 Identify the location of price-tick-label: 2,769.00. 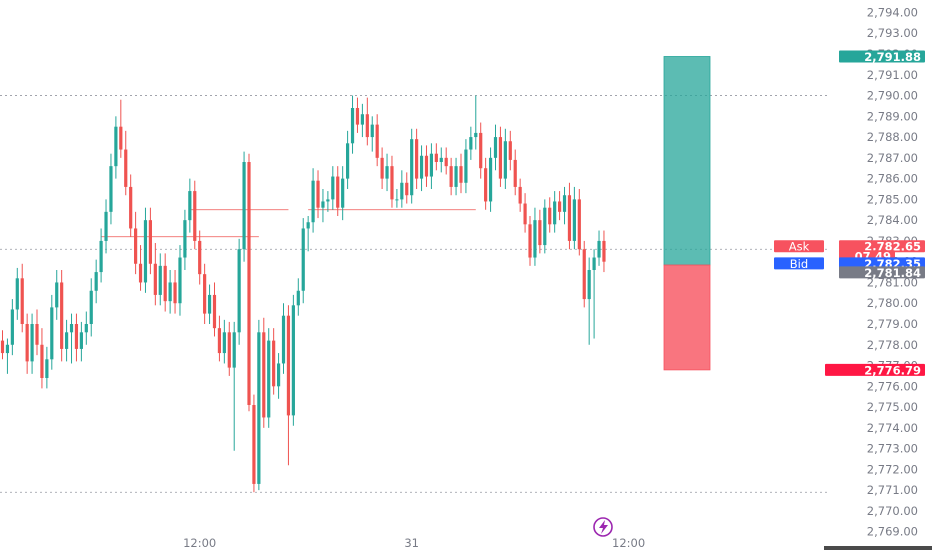
(892, 532).